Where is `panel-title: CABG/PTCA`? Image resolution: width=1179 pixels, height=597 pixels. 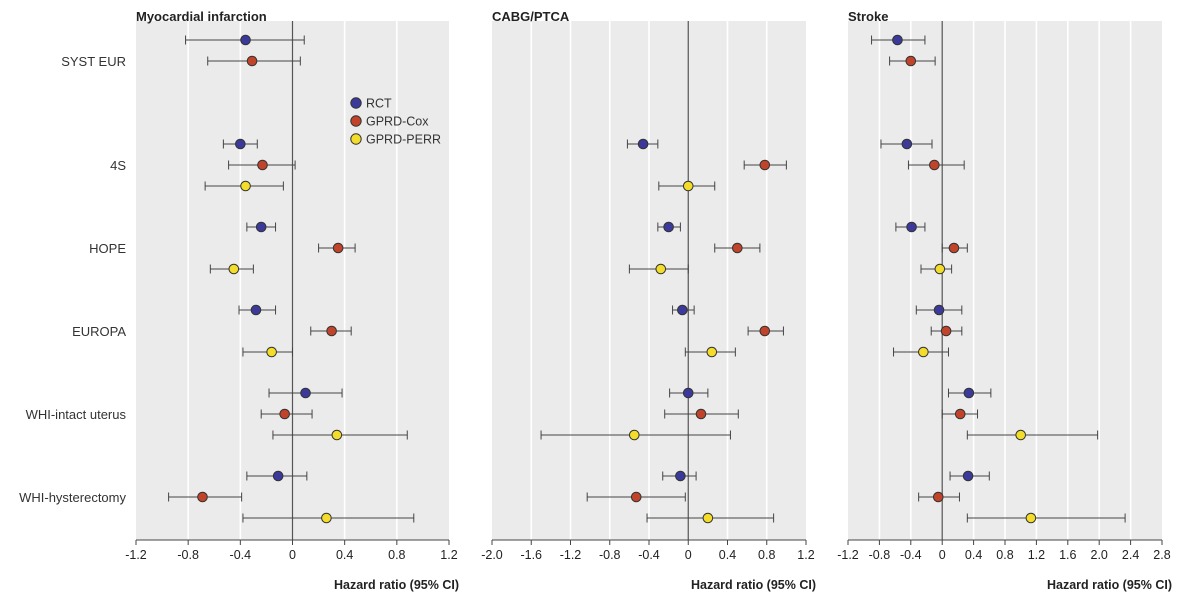
panel-title: CABG/PTCA is located at coordinates (531, 16).